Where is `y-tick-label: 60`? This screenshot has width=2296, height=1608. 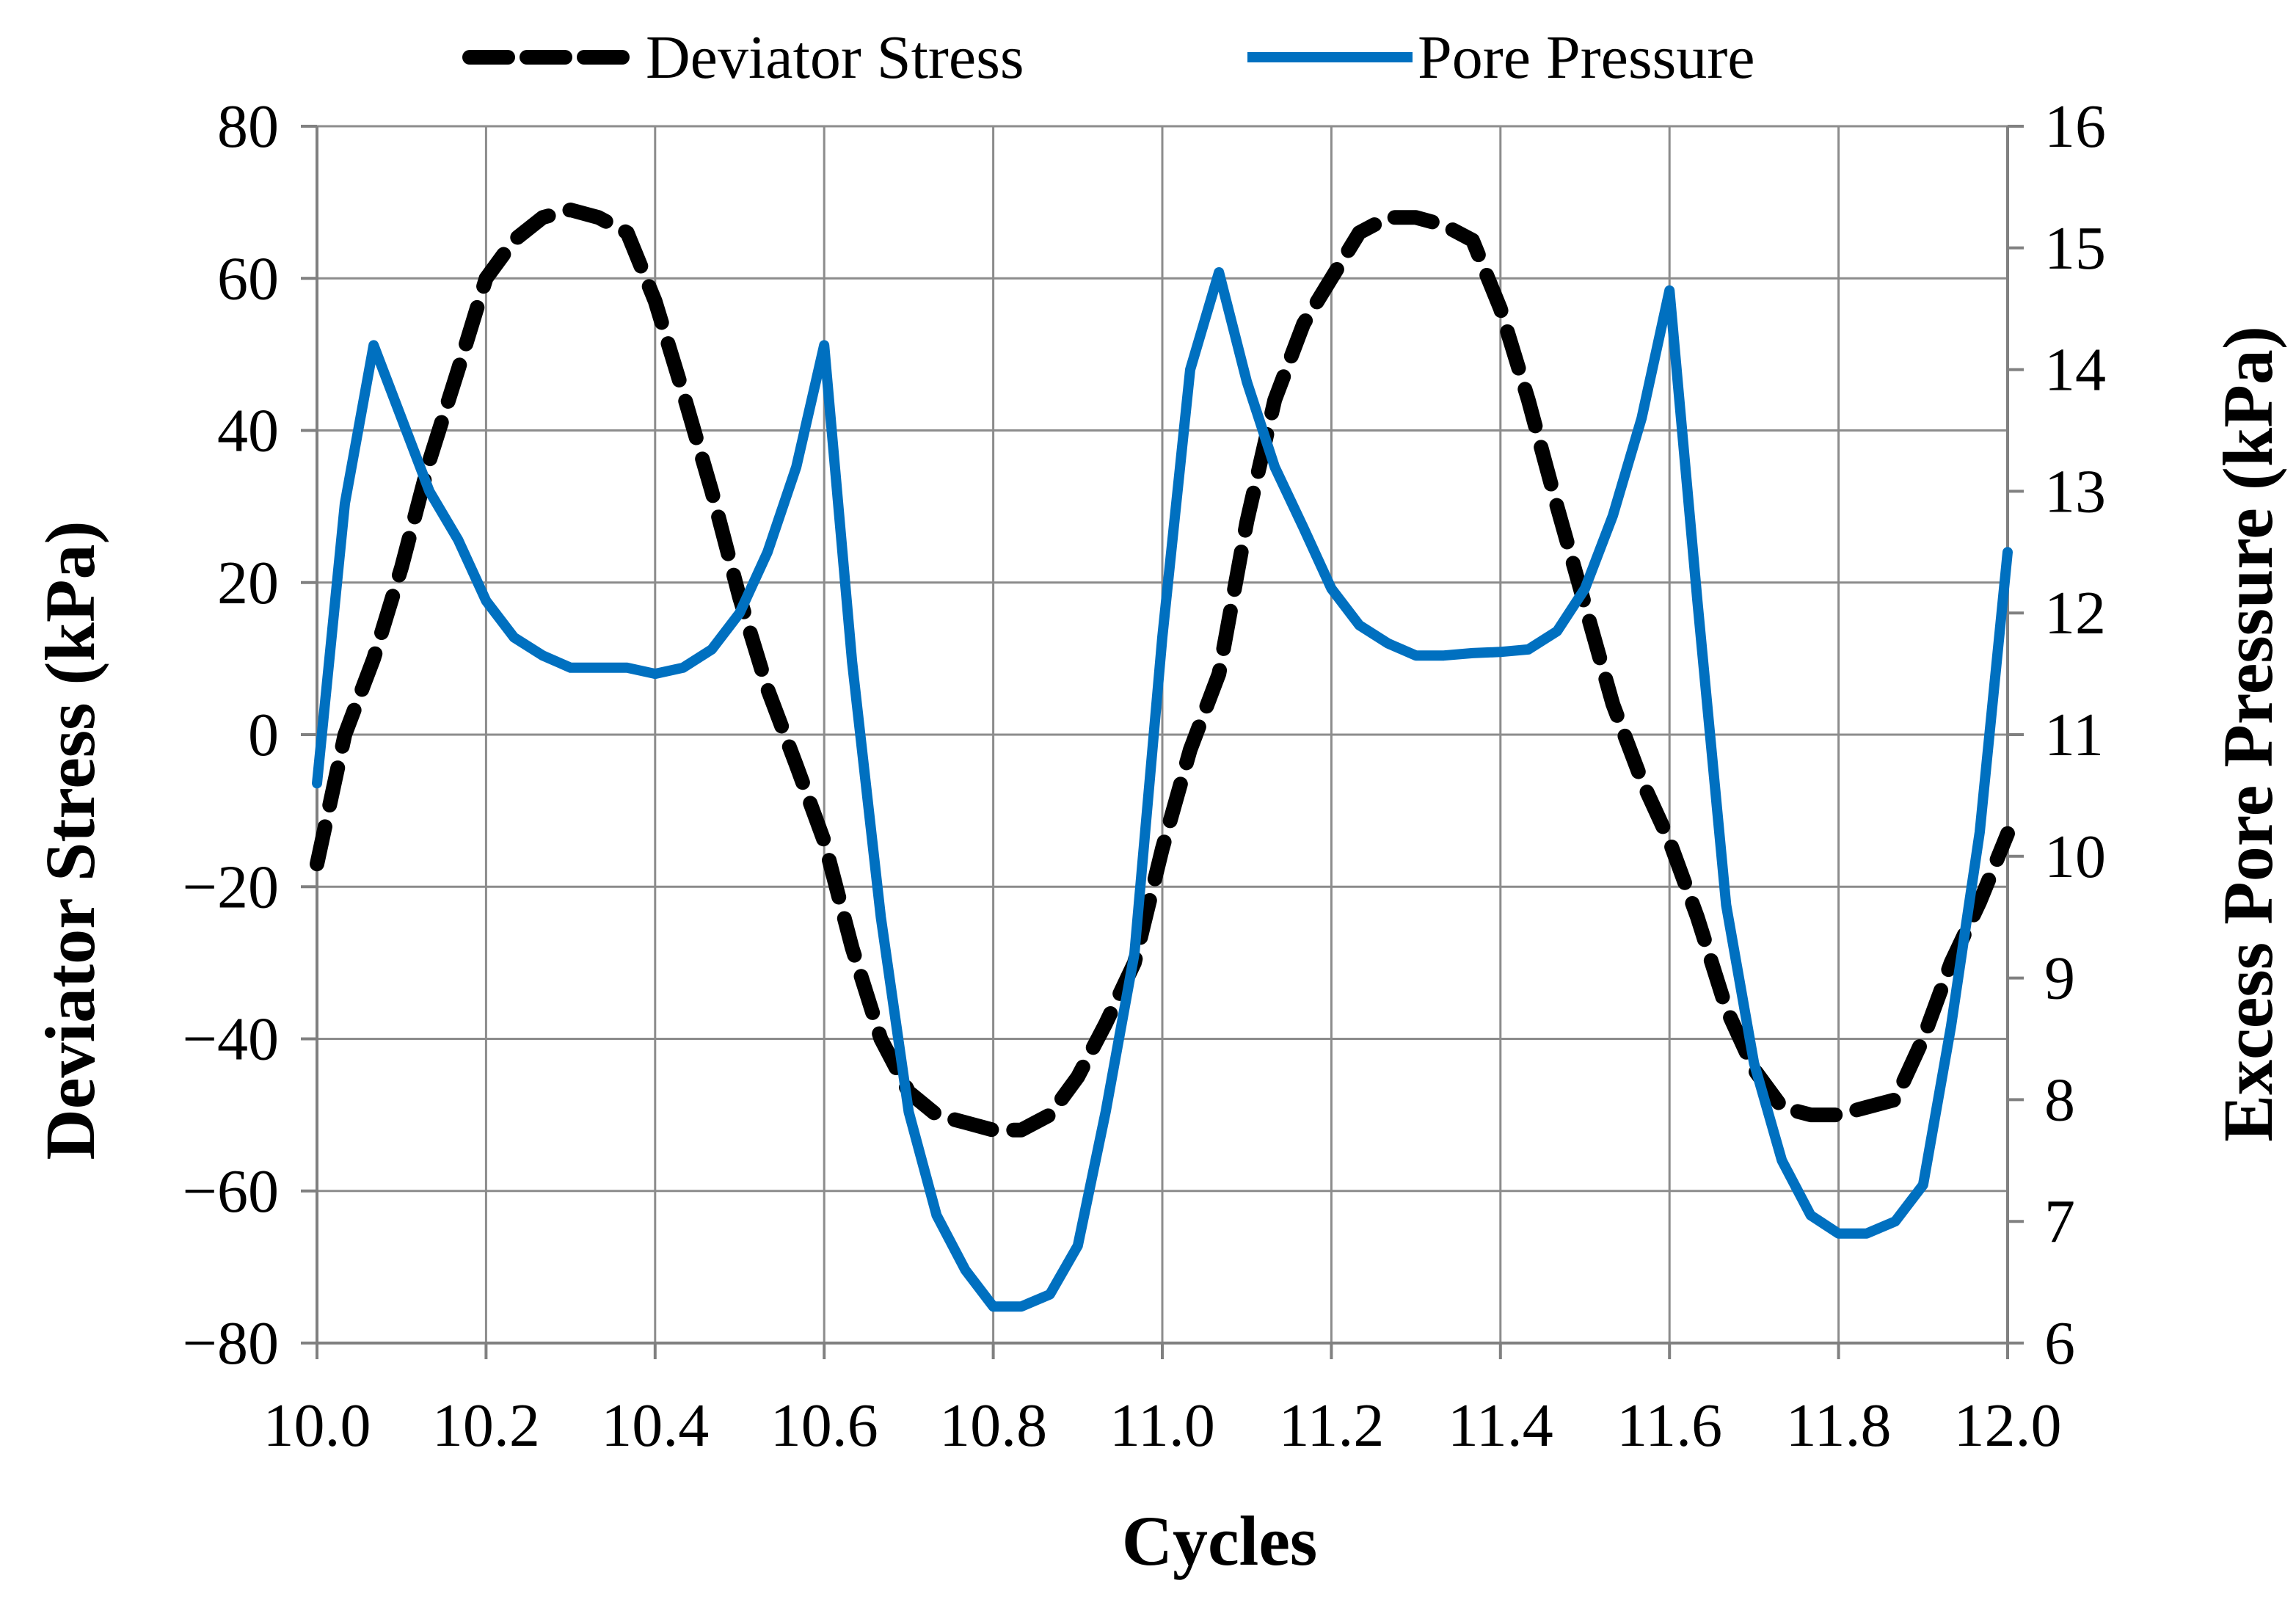
y-tick-label: 60 is located at coordinates (248, 278).